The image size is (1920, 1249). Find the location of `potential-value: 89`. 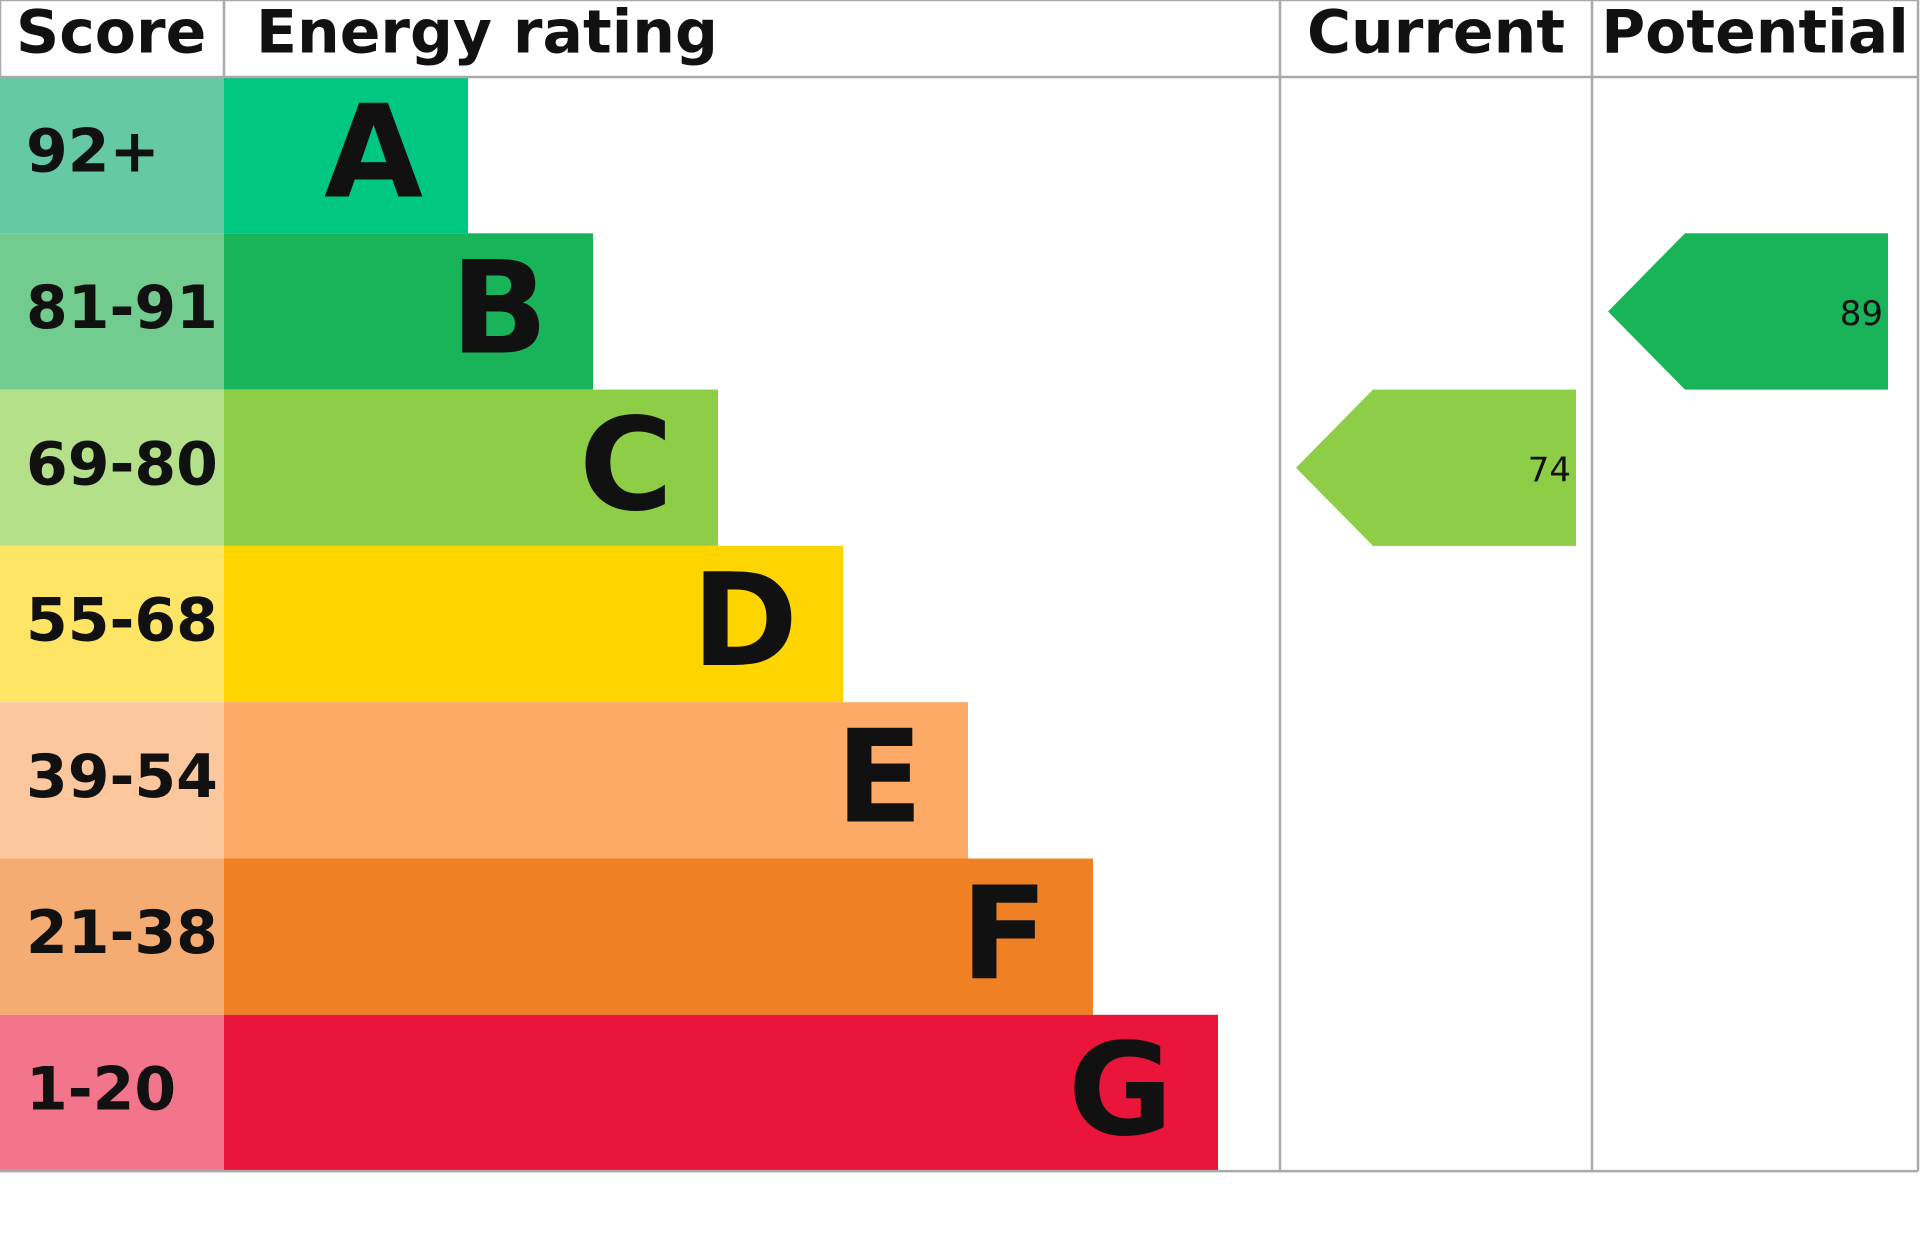

potential-value: 89 is located at coordinates (1861, 314).